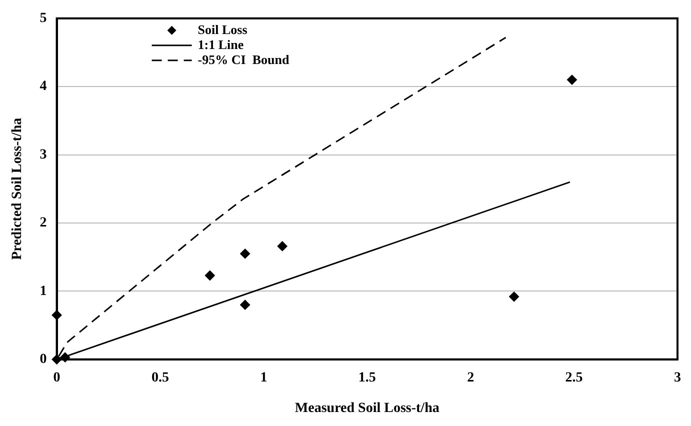 Image resolution: width=691 pixels, height=426 pixels. Describe the element at coordinates (574, 378) in the screenshot. I see `x-tick-label: 2.5` at that location.